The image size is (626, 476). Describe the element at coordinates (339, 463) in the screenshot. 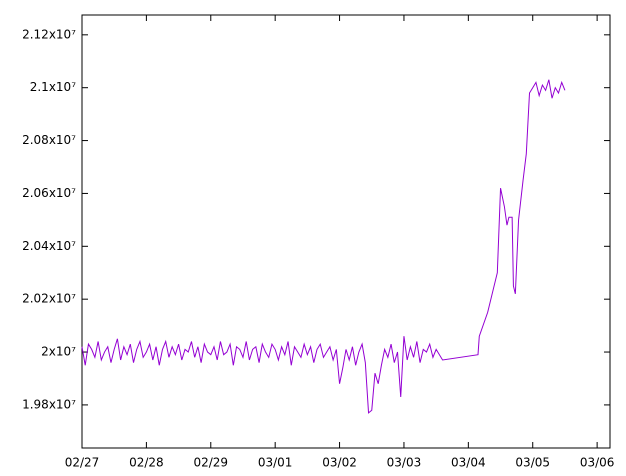

I see `x-tick-label: 03/02` at that location.